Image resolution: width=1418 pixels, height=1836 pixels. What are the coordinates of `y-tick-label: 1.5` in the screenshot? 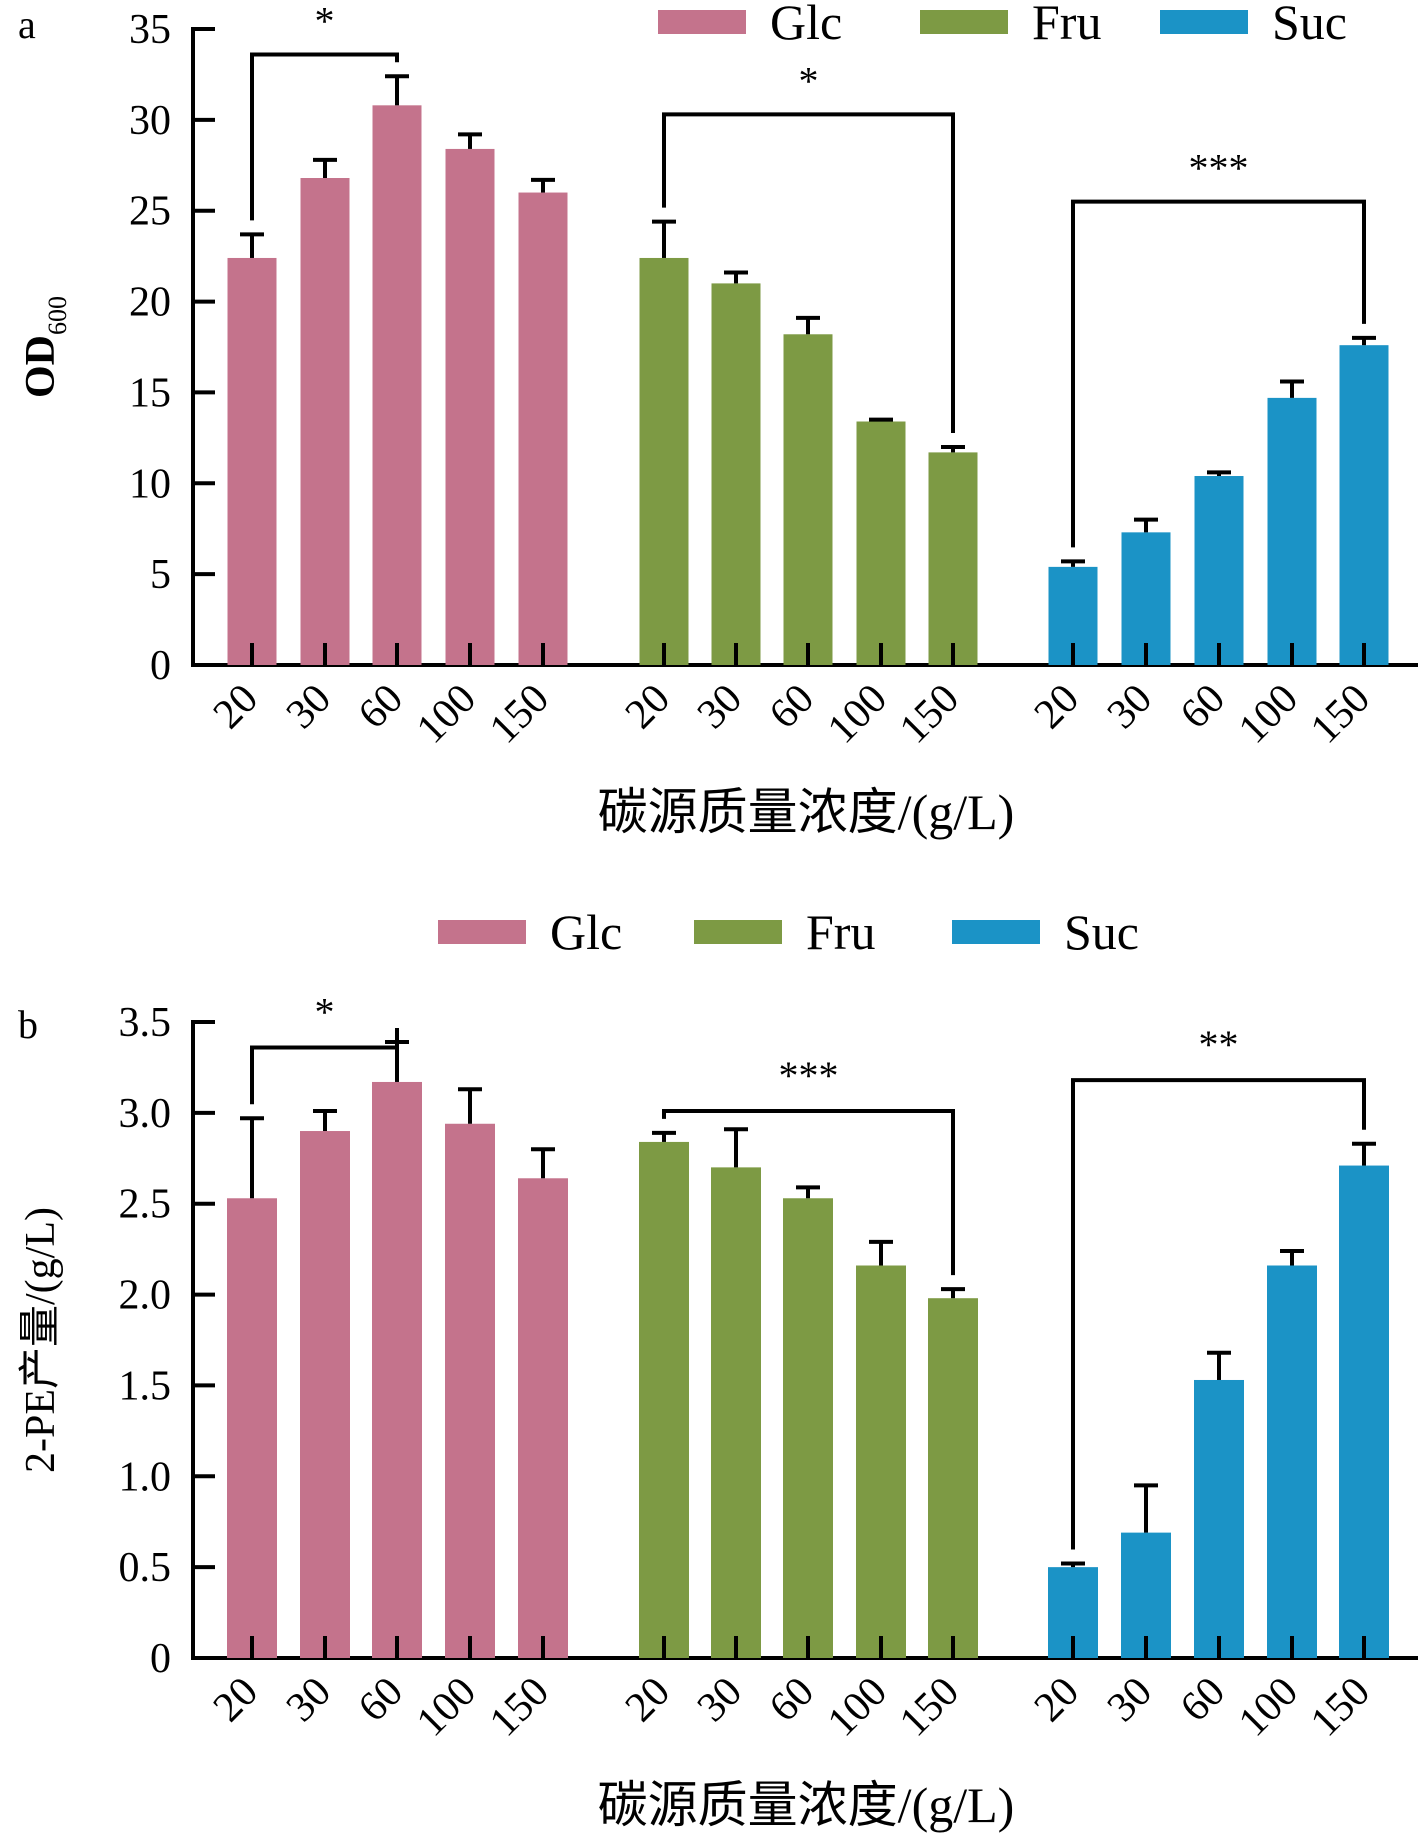 It's located at (145, 1386).